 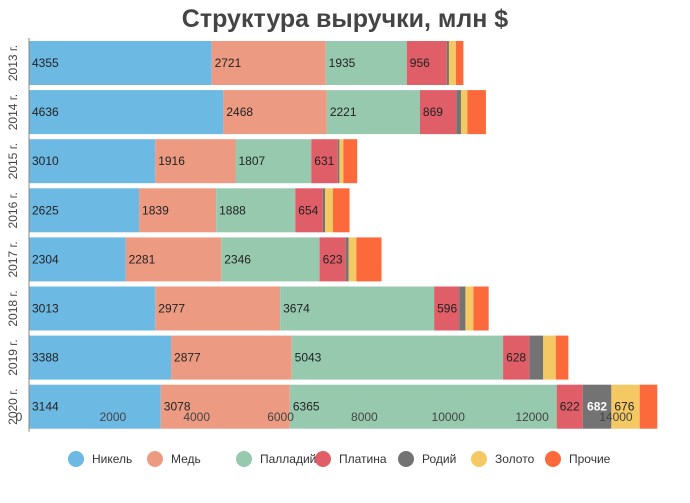 What do you see at coordinates (342, 63) in the screenshot?
I see `data-label: 1935` at bounding box center [342, 63].